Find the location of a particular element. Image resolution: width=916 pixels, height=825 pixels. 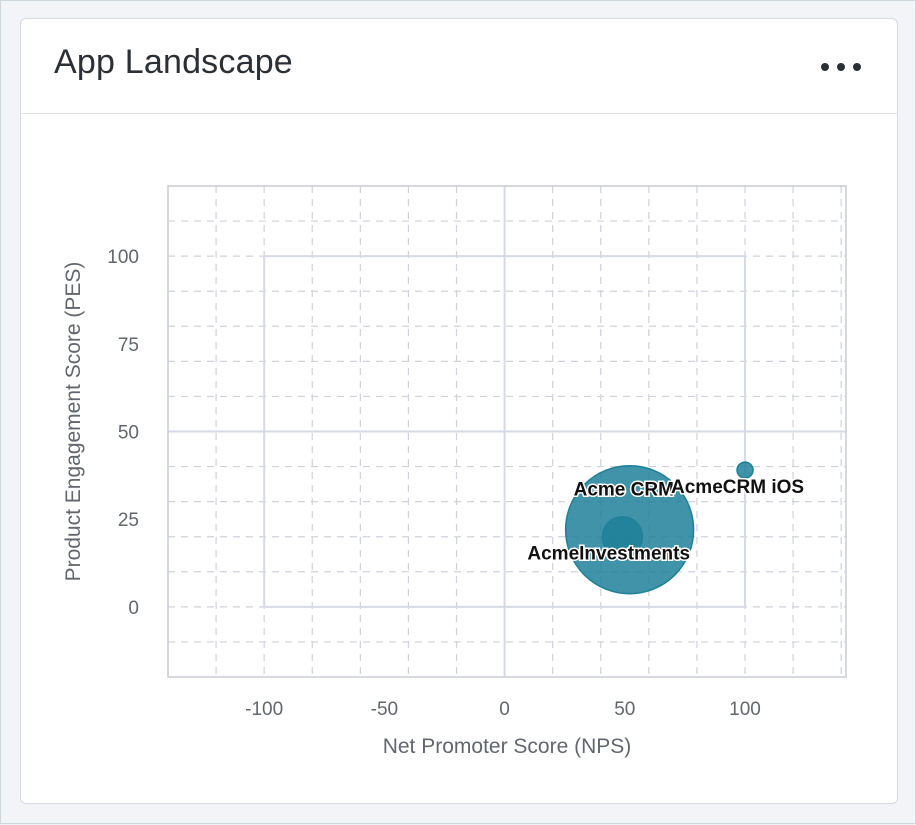

x-tick-label: 100 is located at coordinates (745, 709).